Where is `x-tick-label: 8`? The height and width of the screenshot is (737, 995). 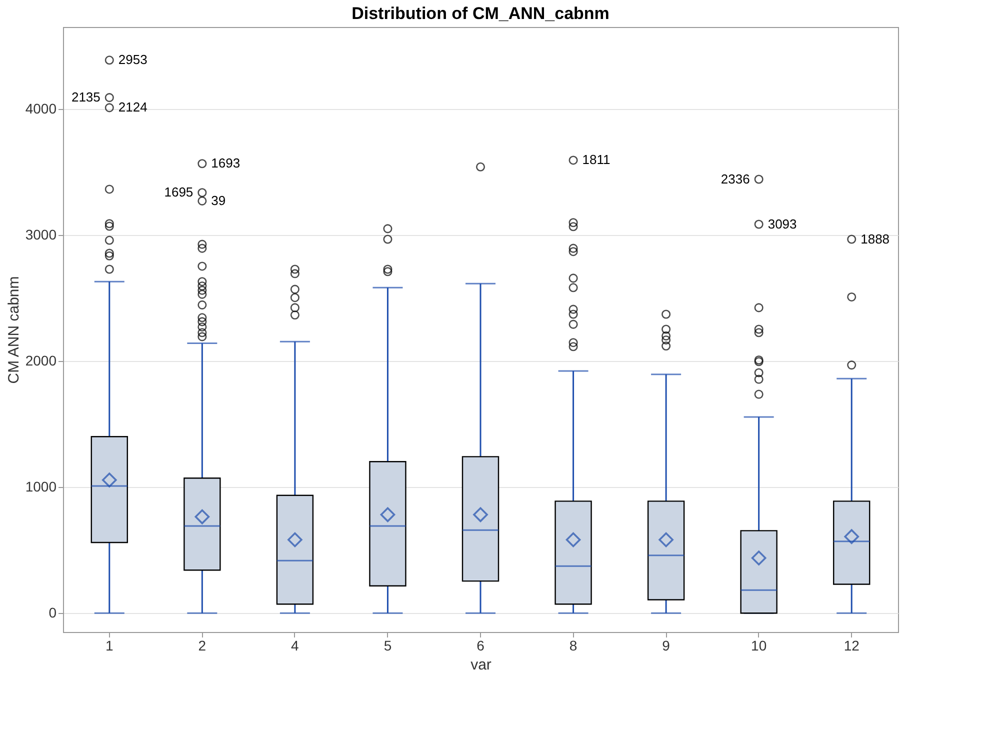
x-tick-label: 8 is located at coordinates (573, 646).